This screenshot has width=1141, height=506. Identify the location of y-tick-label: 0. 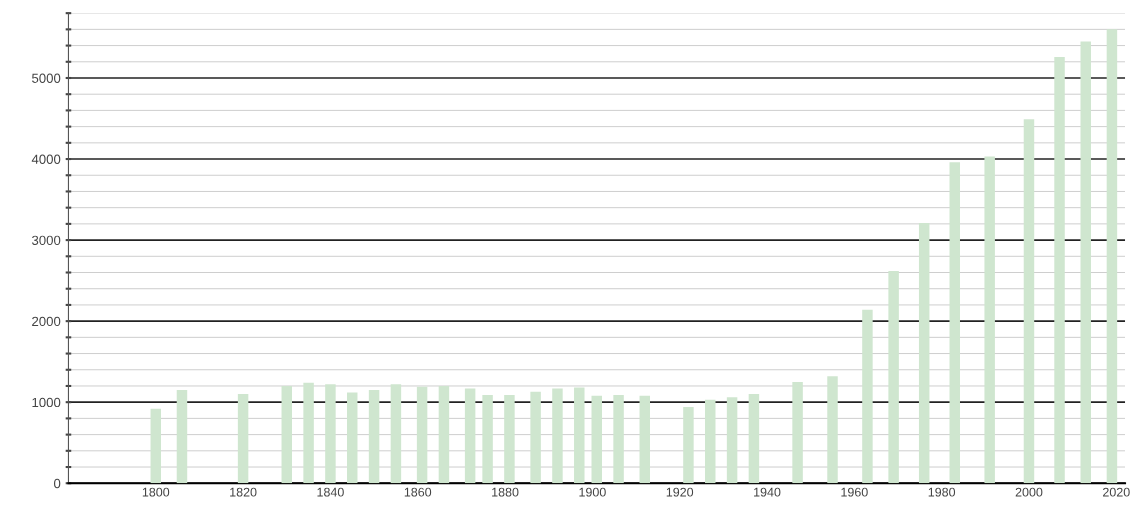
(57, 483).